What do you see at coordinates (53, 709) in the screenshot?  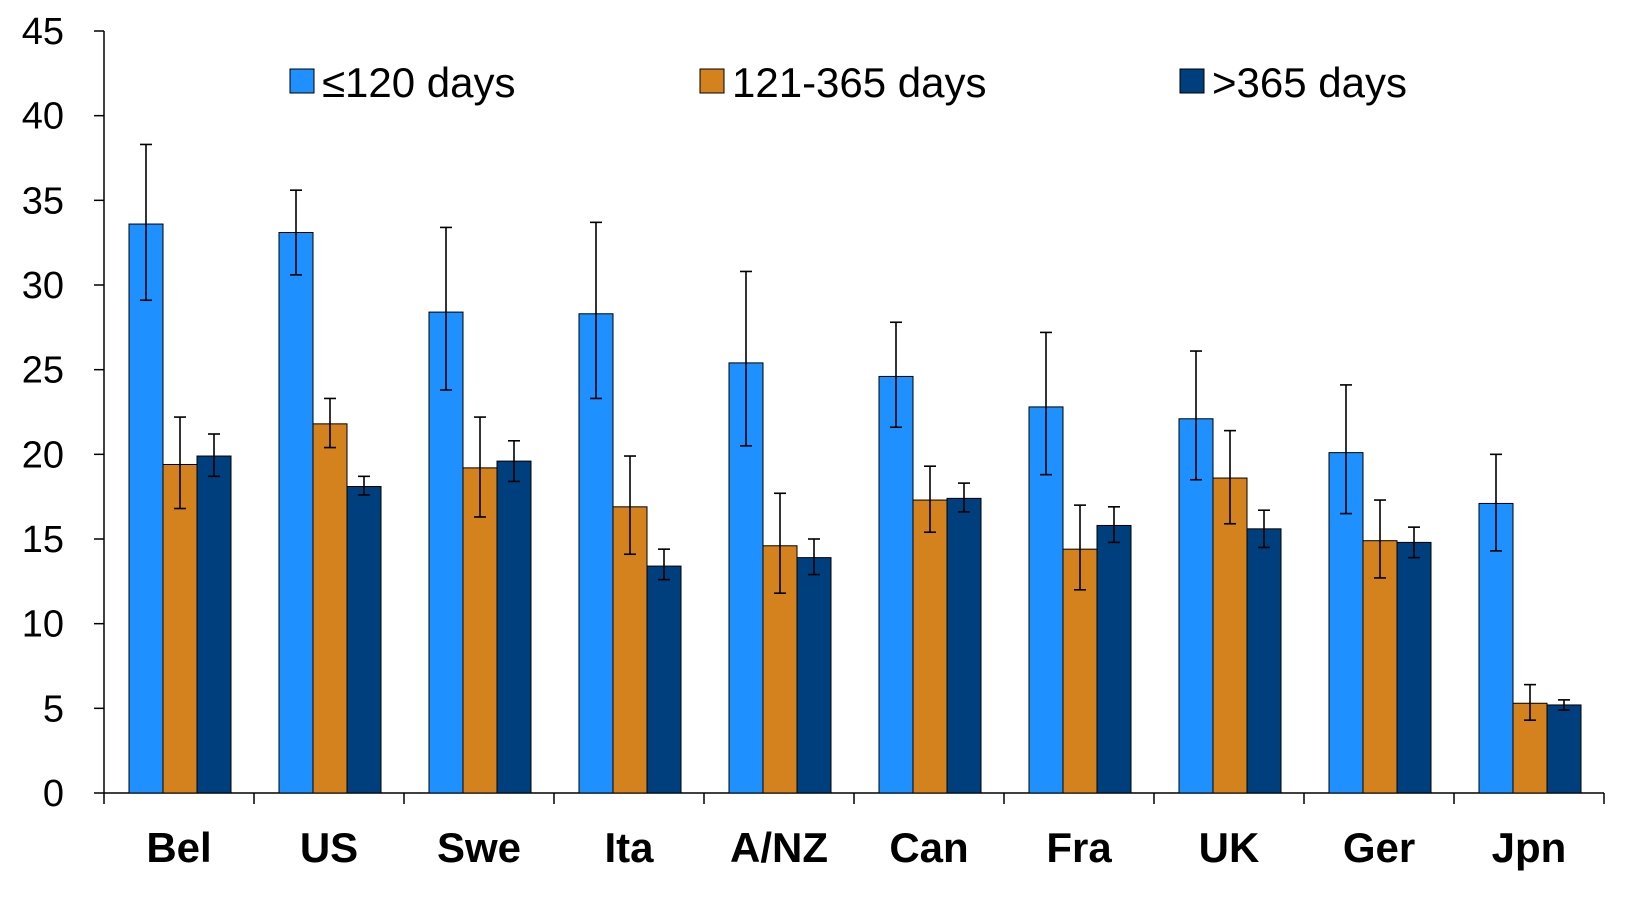 I see `y-tick-label: 5` at bounding box center [53, 709].